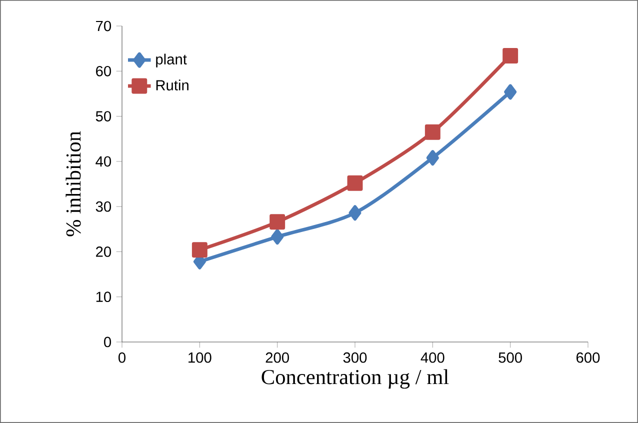 This screenshot has width=638, height=423. I want to click on x-tick-label: 300, so click(355, 357).